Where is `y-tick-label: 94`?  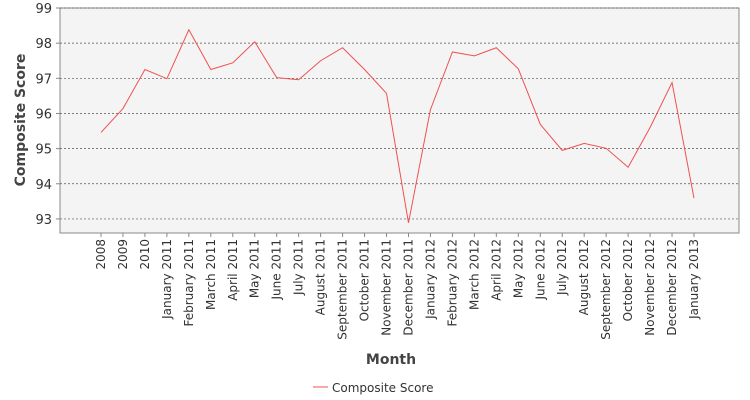 y-tick-label: 94 is located at coordinates (43, 185).